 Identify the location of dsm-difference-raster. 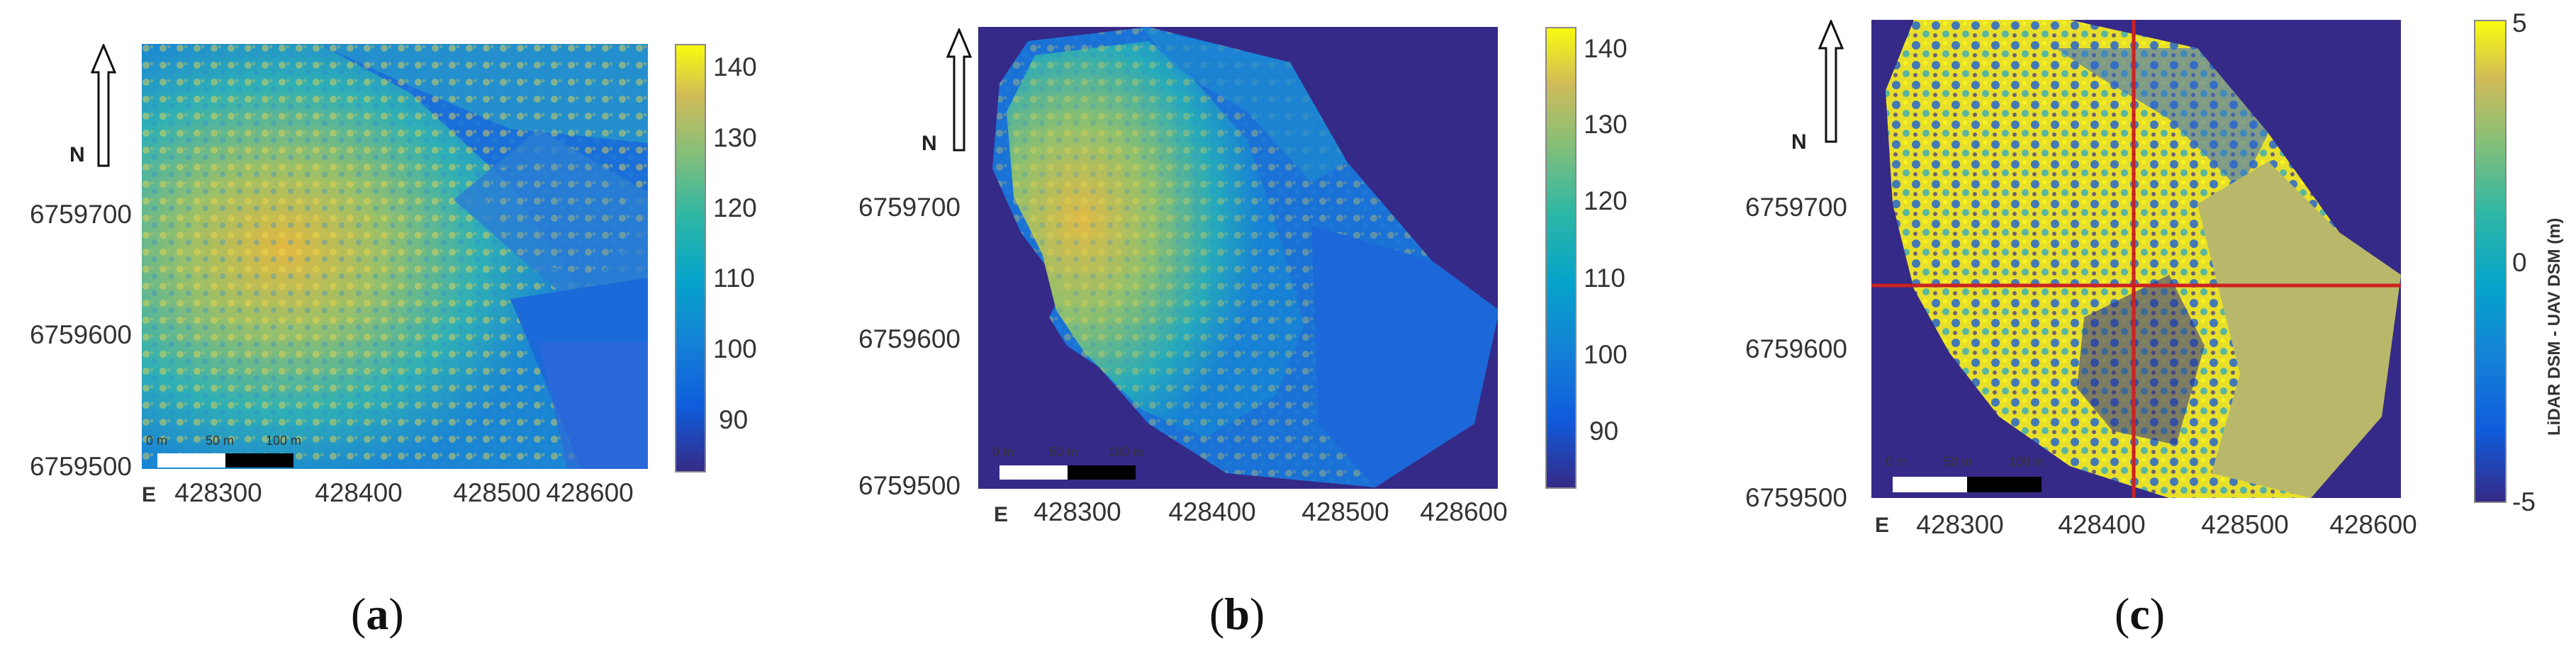
(2136, 259).